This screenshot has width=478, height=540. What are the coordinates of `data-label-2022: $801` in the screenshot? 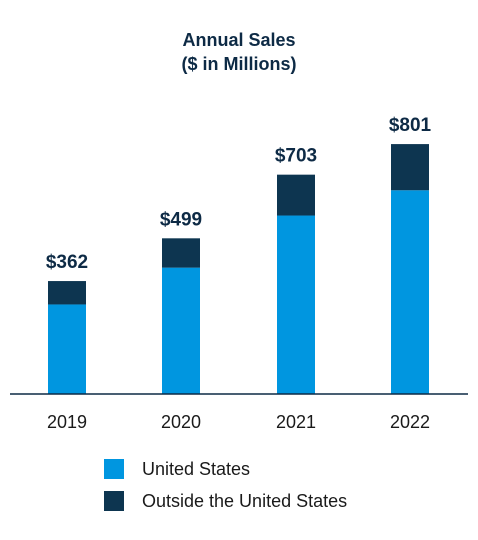 It's located at (410, 125).